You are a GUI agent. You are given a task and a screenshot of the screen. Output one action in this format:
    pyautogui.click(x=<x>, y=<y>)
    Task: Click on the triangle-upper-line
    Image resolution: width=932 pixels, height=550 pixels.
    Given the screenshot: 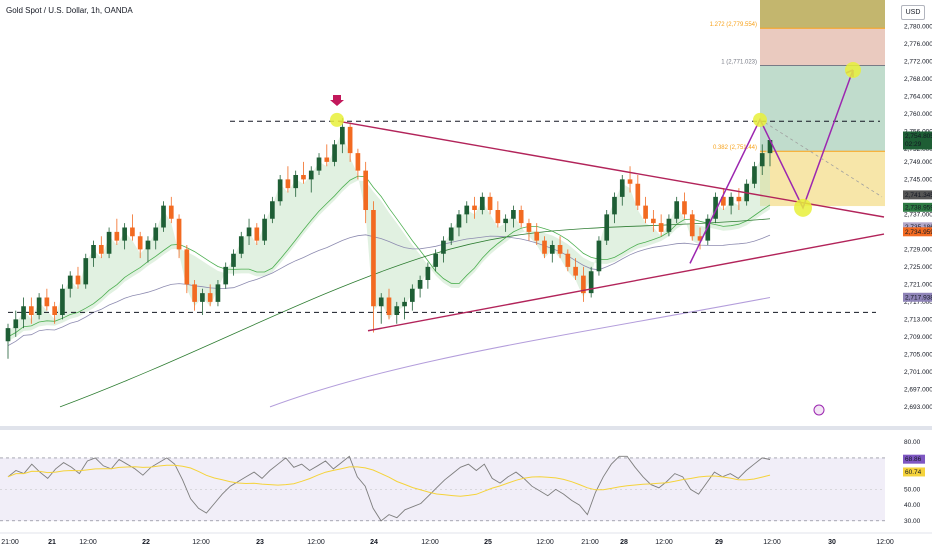 What is the action you would take?
    pyautogui.click(x=611, y=169)
    